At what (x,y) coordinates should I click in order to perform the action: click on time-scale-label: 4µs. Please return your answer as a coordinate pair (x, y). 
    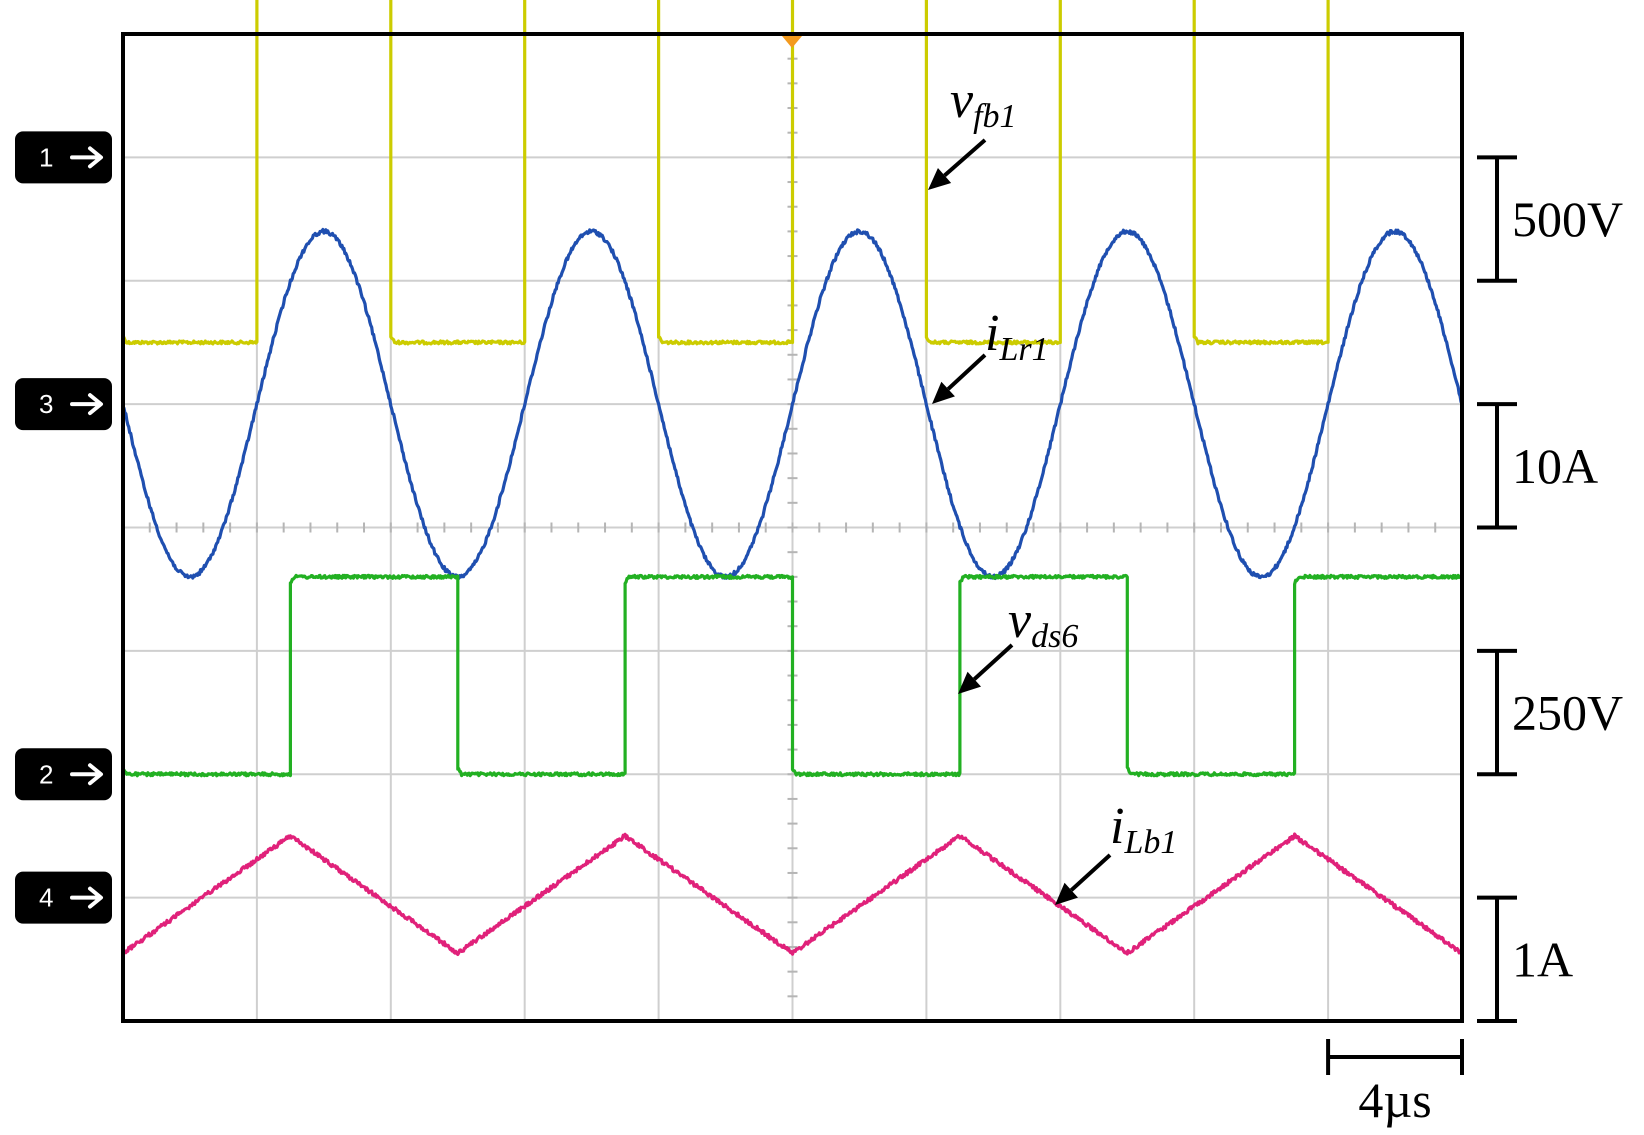
    Looking at the image, I should click on (1394, 1100).